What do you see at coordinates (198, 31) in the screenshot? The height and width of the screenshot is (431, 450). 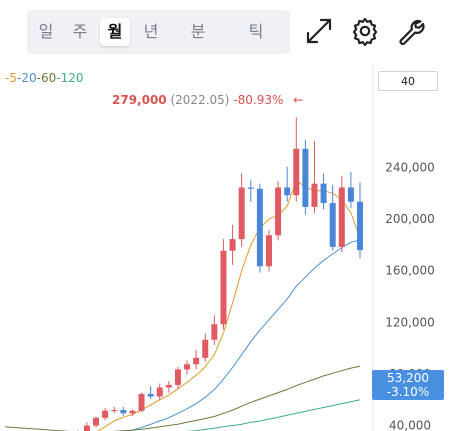 I see `tab-minute: 분` at bounding box center [198, 31].